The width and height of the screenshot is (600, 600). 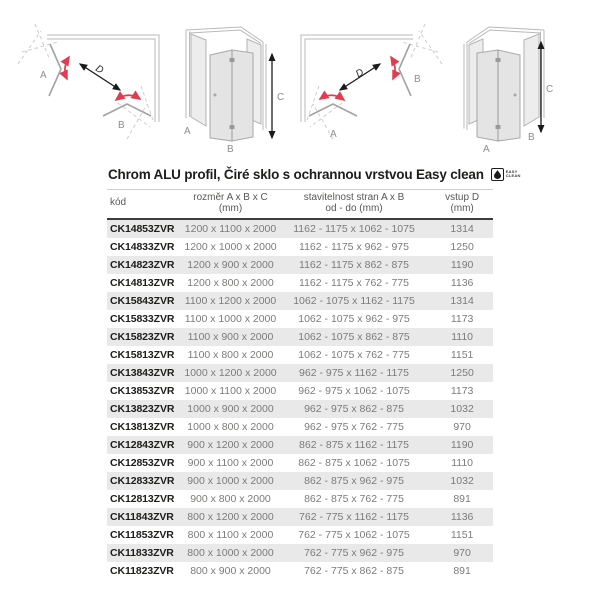 I want to click on column-header-entry: vstup D (mm), so click(x=462, y=204).